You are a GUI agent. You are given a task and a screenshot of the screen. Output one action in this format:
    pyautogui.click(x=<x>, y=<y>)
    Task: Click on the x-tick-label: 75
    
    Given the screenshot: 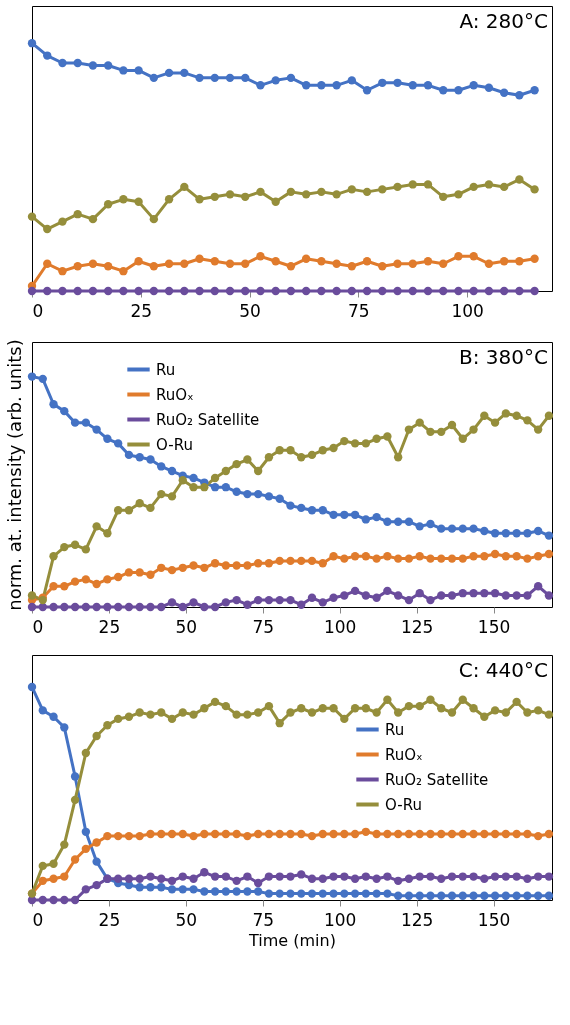 What is the action you would take?
    pyautogui.click(x=263, y=626)
    